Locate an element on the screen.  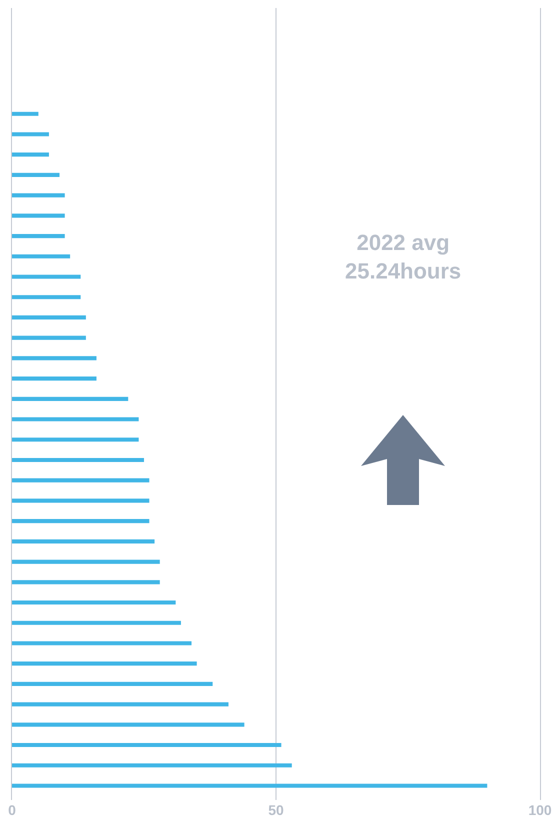
annotation: 2022 avg 25.24hours is located at coordinates (403, 257).